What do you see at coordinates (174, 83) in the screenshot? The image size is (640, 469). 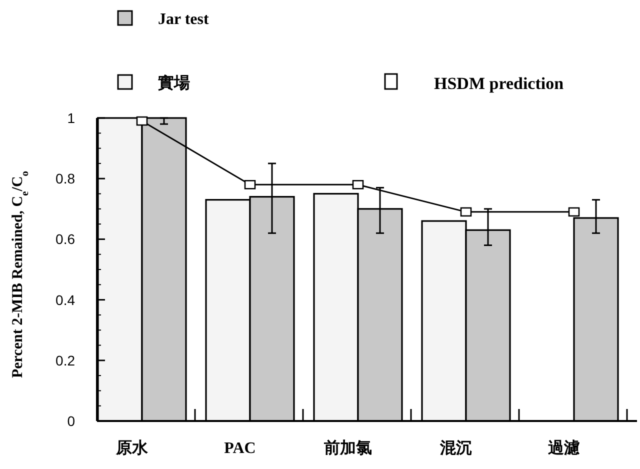 I see `legend-label: 實場` at bounding box center [174, 83].